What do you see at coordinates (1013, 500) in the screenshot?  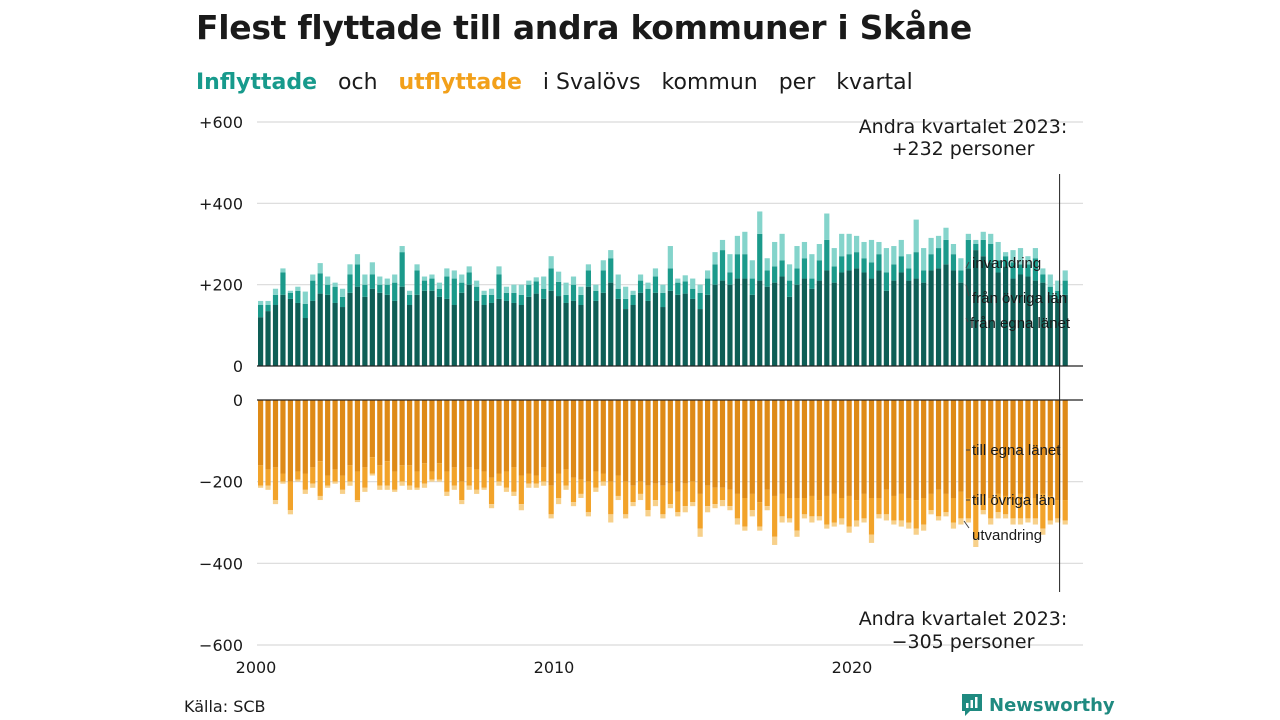 I see `segment-label-out: till övriga län` at bounding box center [1013, 500].